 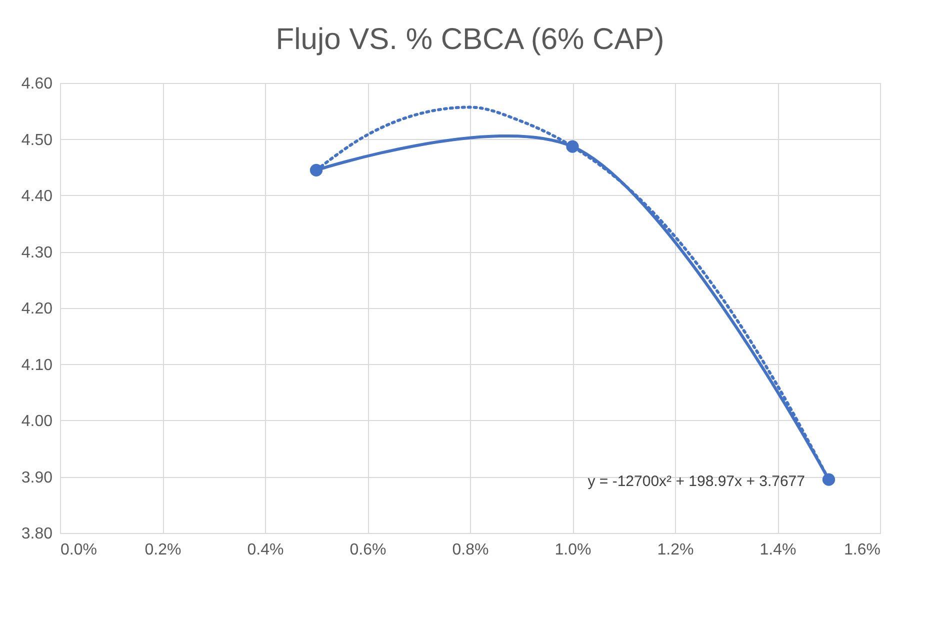 I want to click on x-tick-label: 1.0%, so click(x=573, y=550).